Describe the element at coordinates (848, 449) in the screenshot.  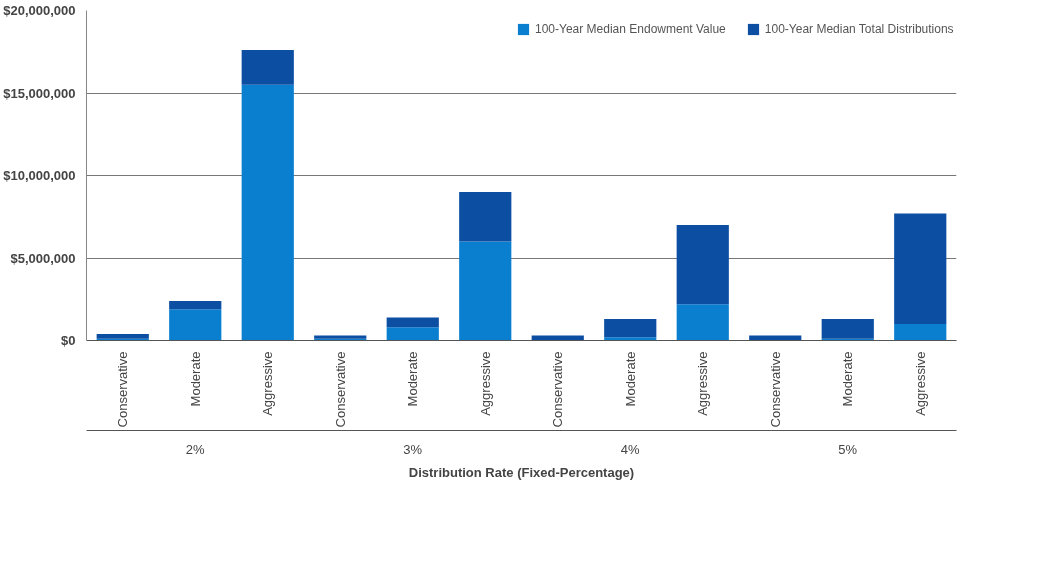
I see `text: 5%` at that location.